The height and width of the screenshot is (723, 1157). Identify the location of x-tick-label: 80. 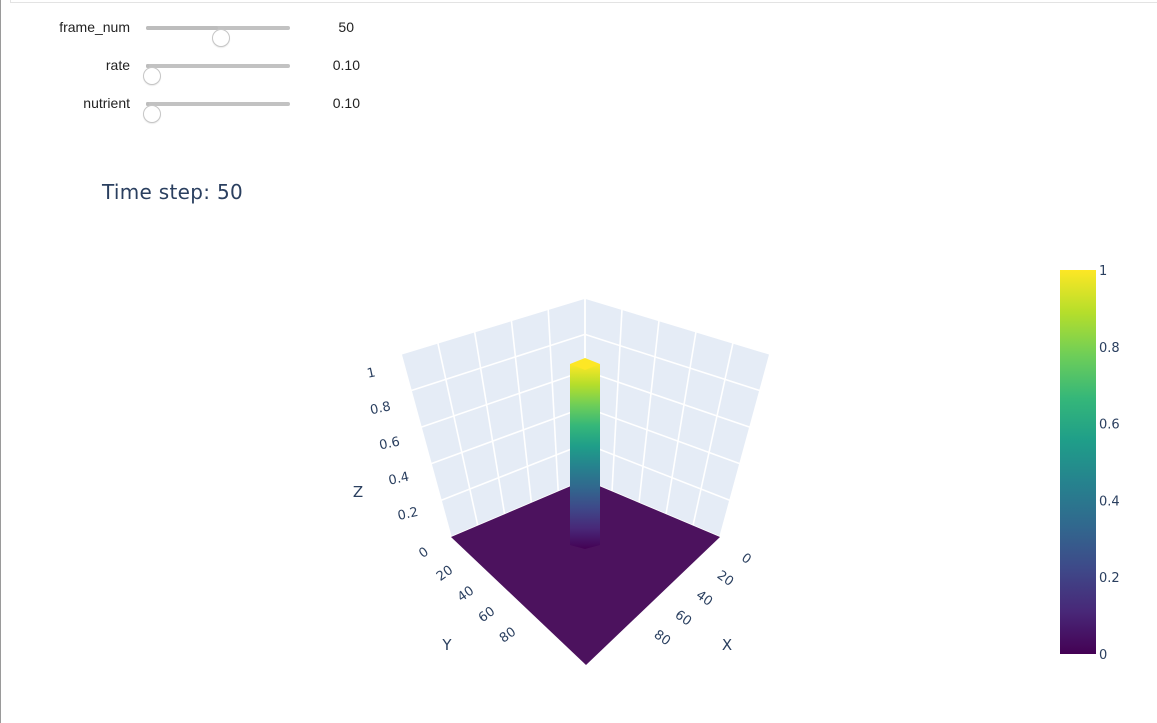
(662, 638).